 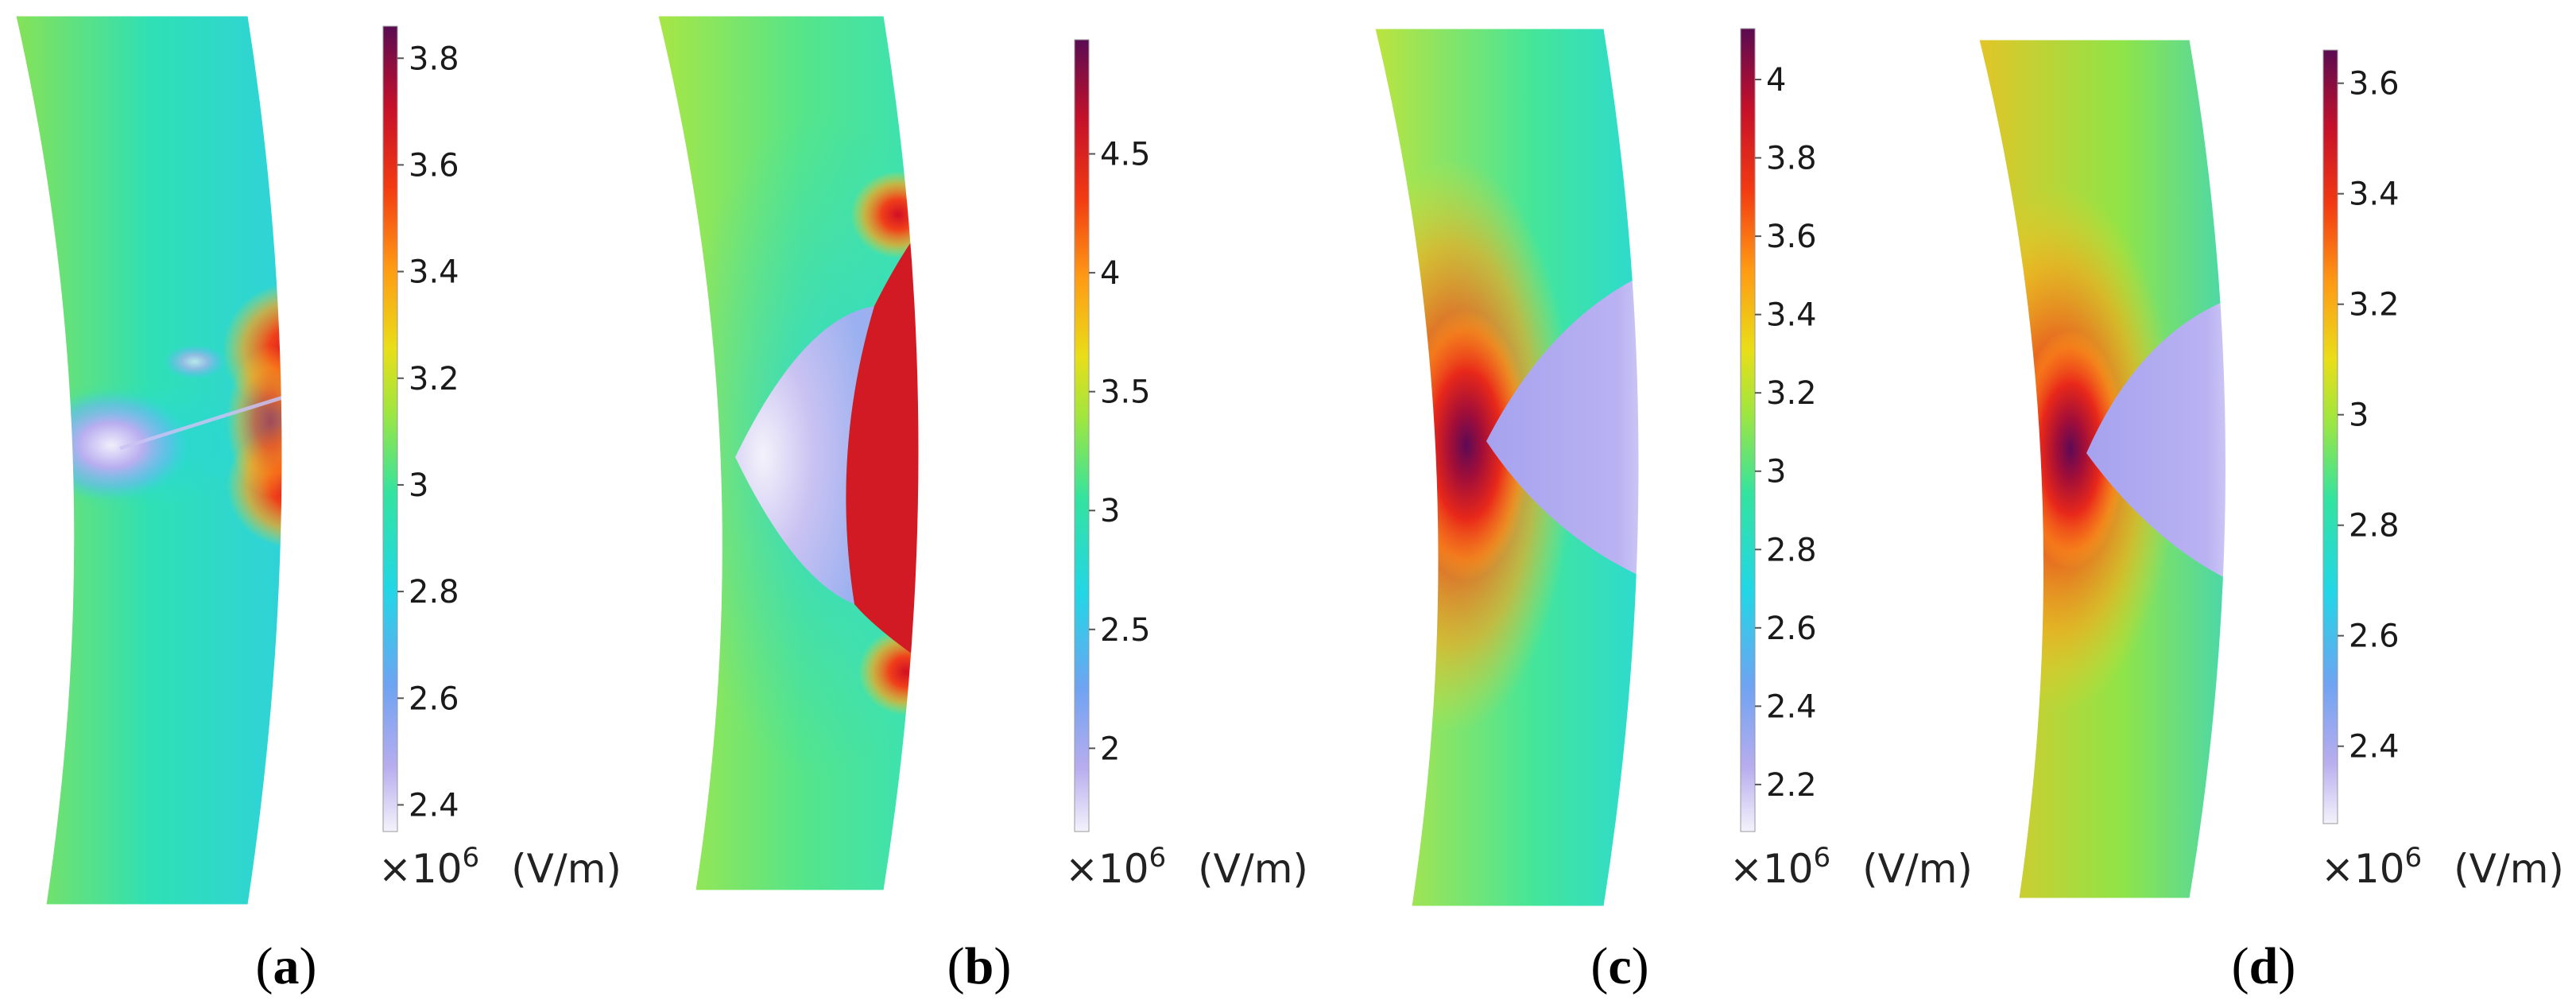 What do you see at coordinates (418, 485) in the screenshot?
I see `colorbar-tick-label-a: 3` at bounding box center [418, 485].